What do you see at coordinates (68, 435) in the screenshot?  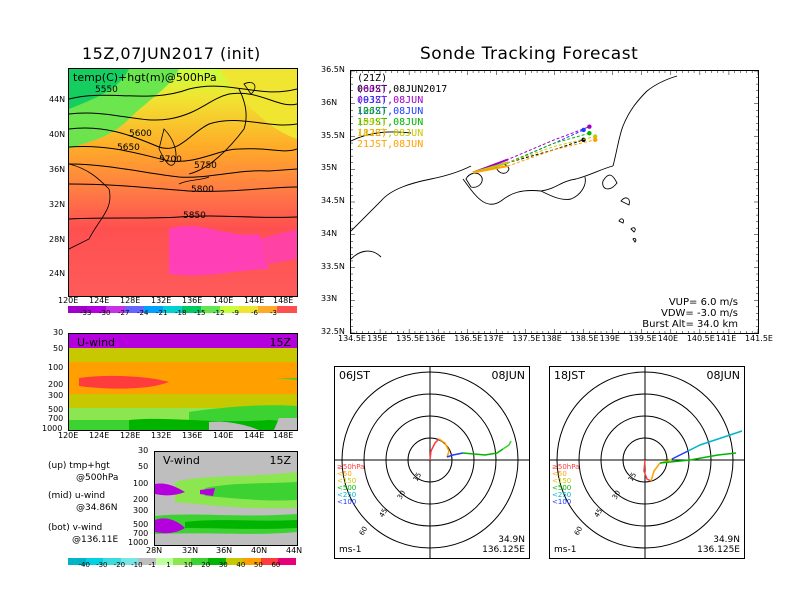 I see `x-tick: 120E` at bounding box center [68, 435].